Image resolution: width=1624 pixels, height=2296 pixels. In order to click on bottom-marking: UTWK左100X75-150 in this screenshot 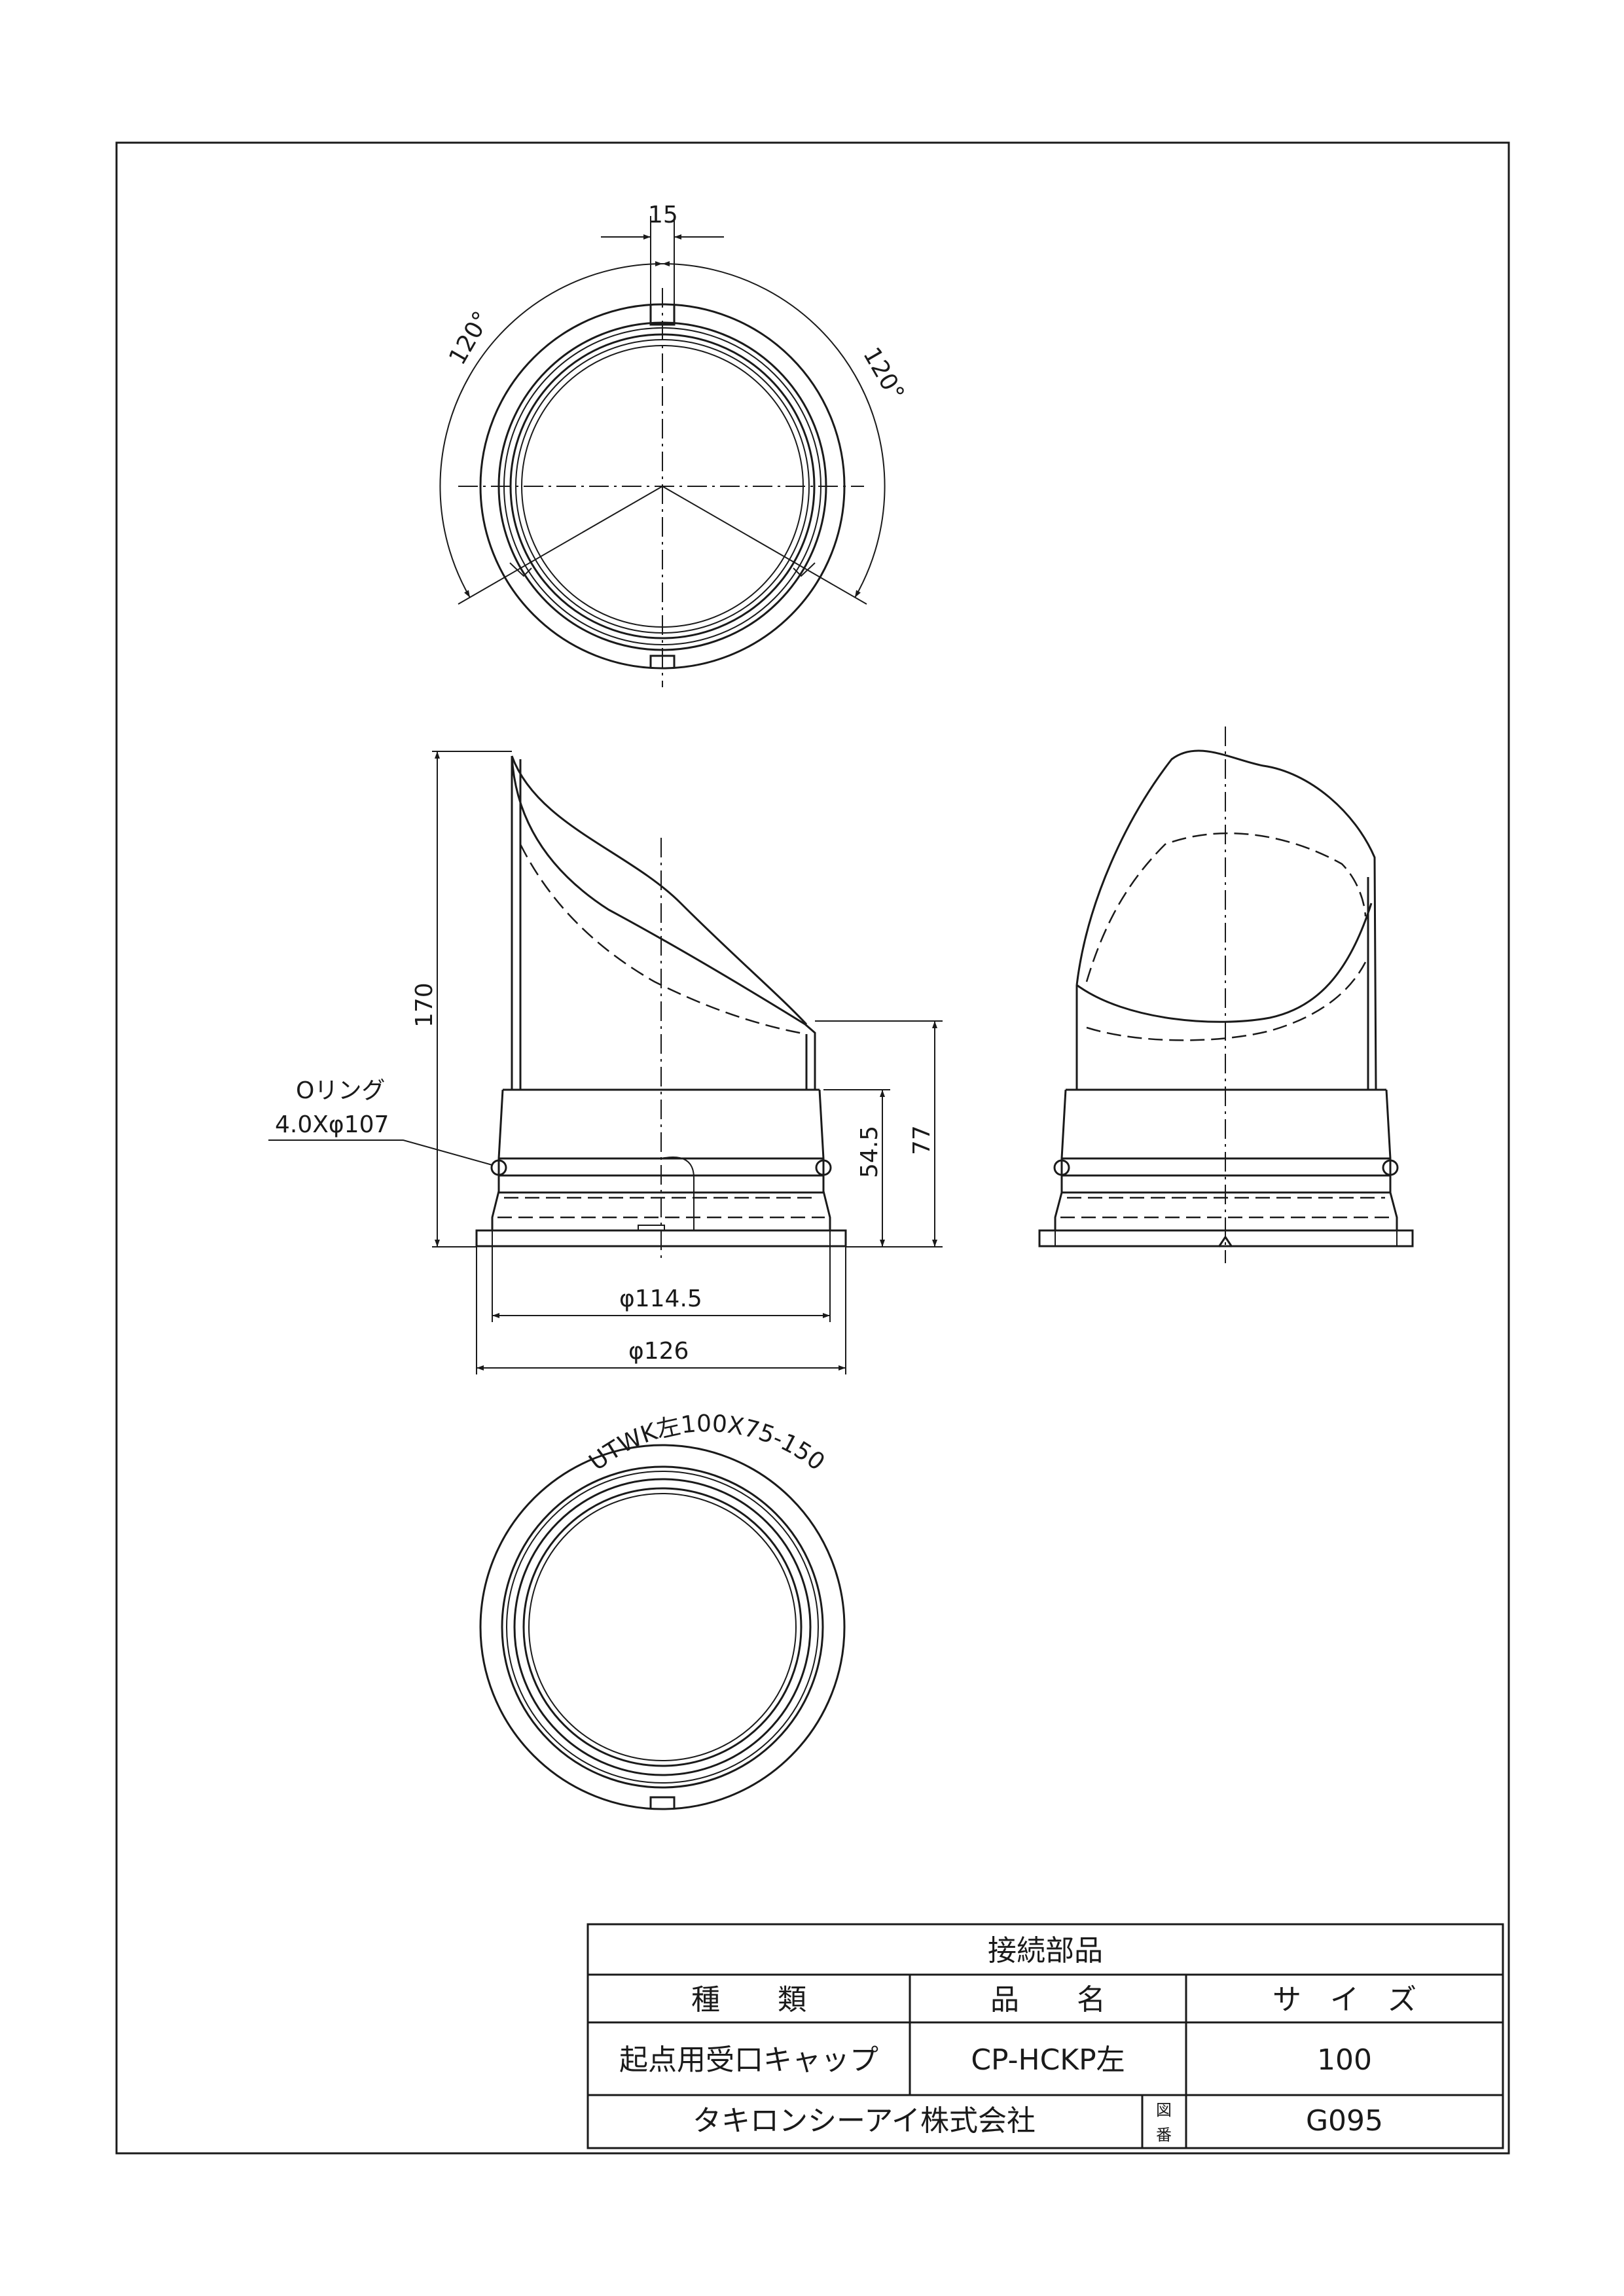, I will do `click(707, 1443)`.